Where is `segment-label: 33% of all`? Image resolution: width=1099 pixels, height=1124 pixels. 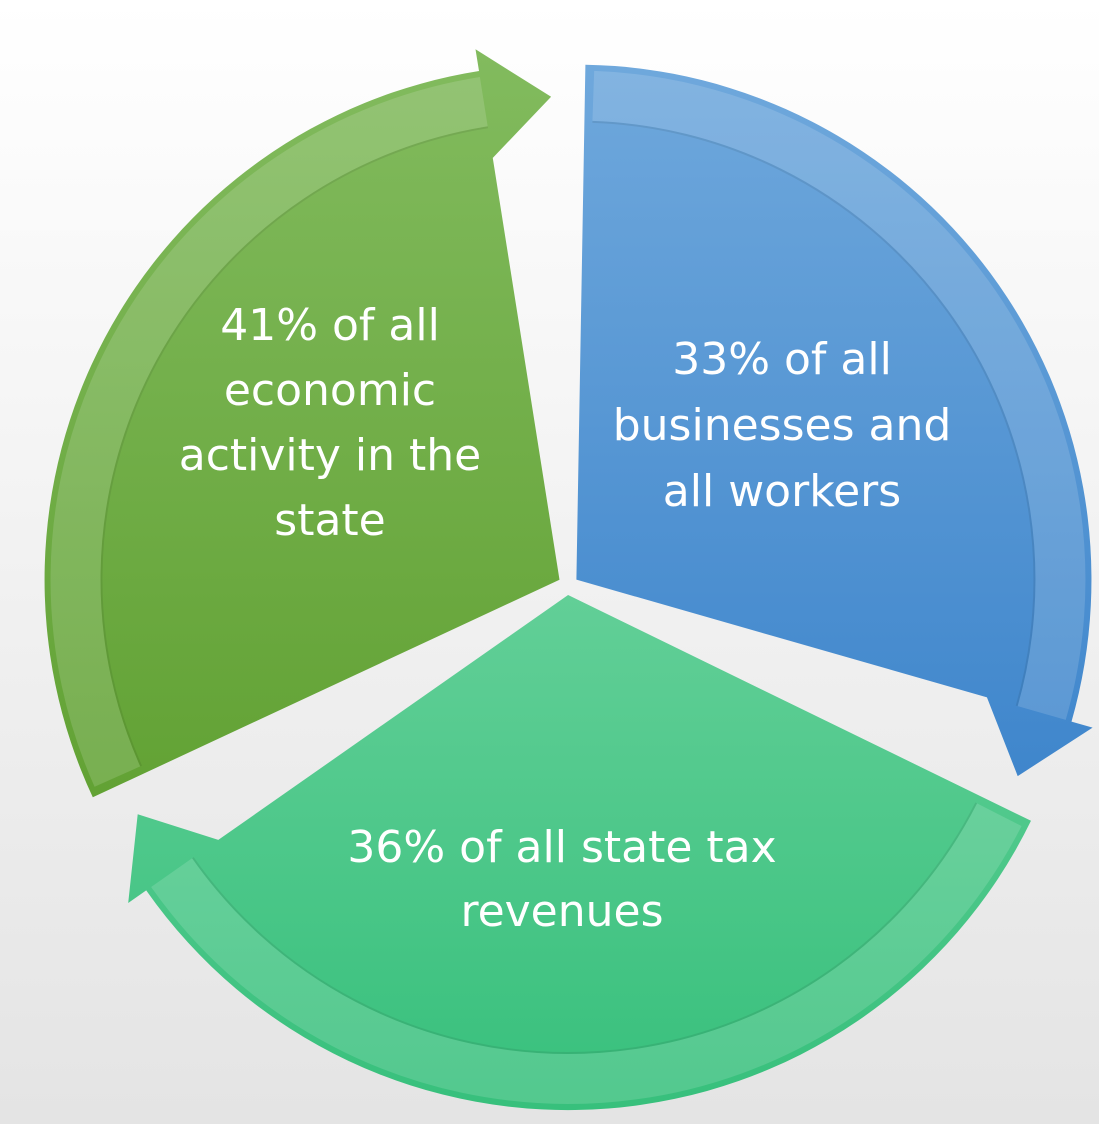
segment-label: 33% of all is located at coordinates (782, 359).